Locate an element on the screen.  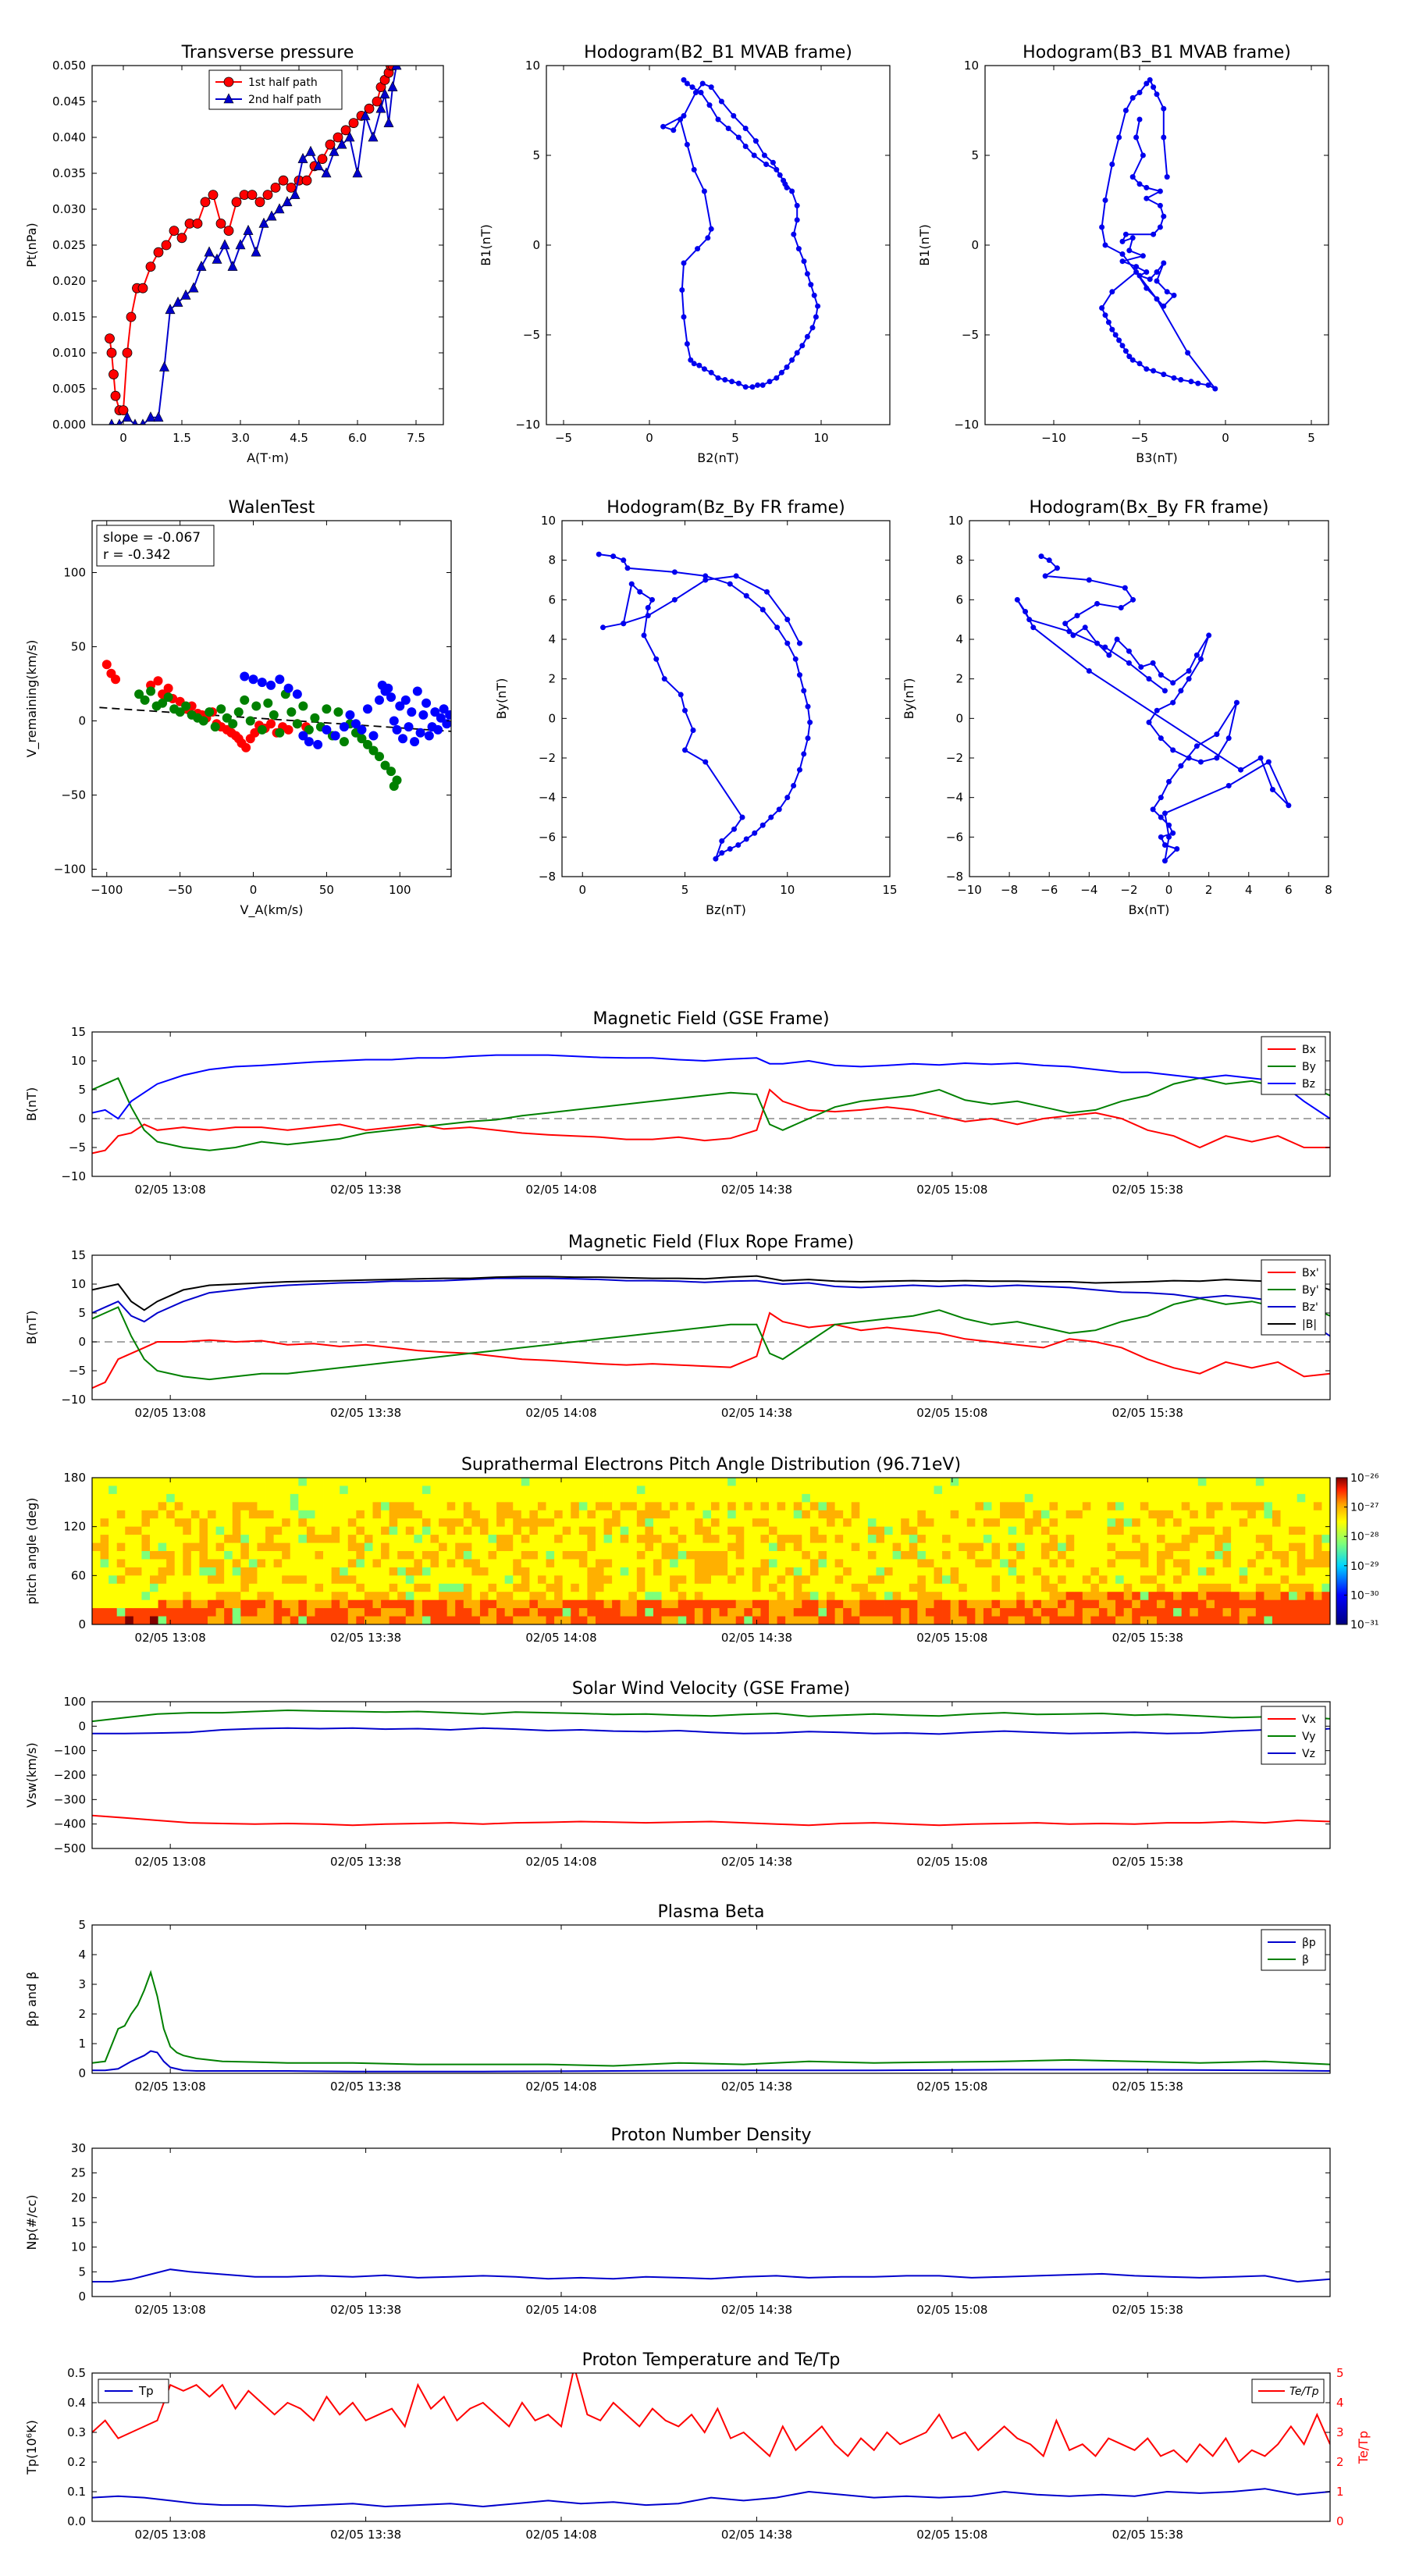
y-tick-label: 0 is located at coordinates (552, 718).